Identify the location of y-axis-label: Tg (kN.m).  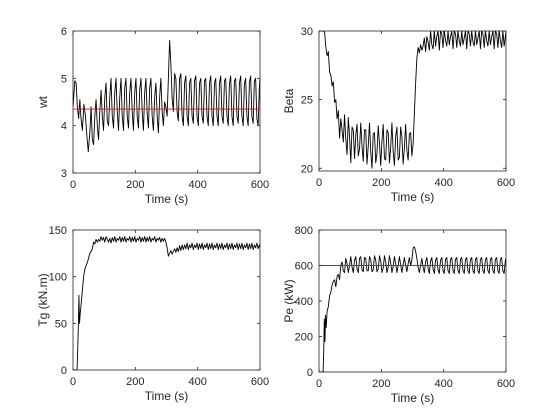
(43, 299).